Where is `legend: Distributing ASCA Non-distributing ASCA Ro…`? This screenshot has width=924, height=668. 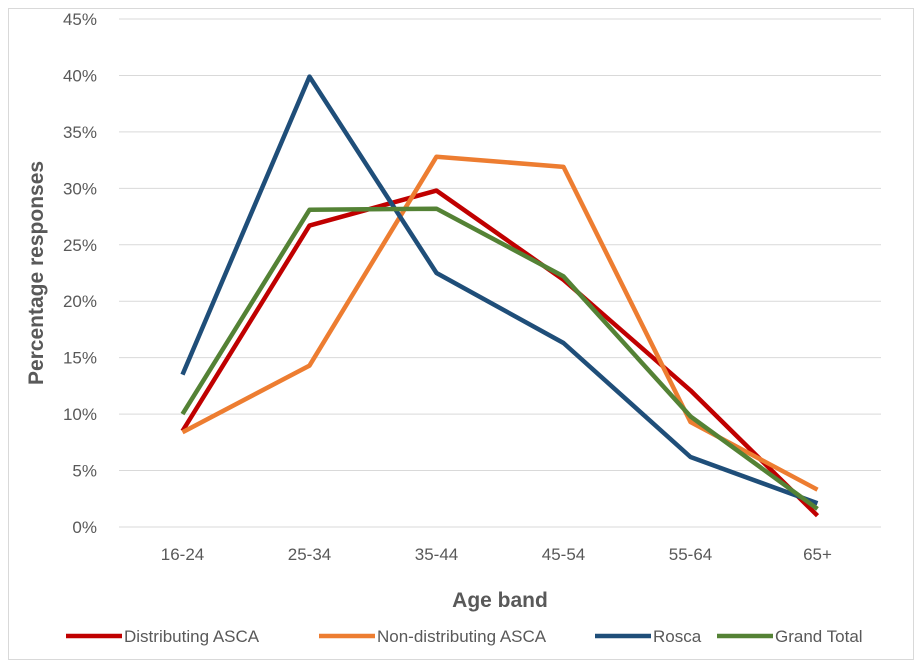 legend: Distributing ASCA Non-distributing ASCA Ro… is located at coordinates (464, 636).